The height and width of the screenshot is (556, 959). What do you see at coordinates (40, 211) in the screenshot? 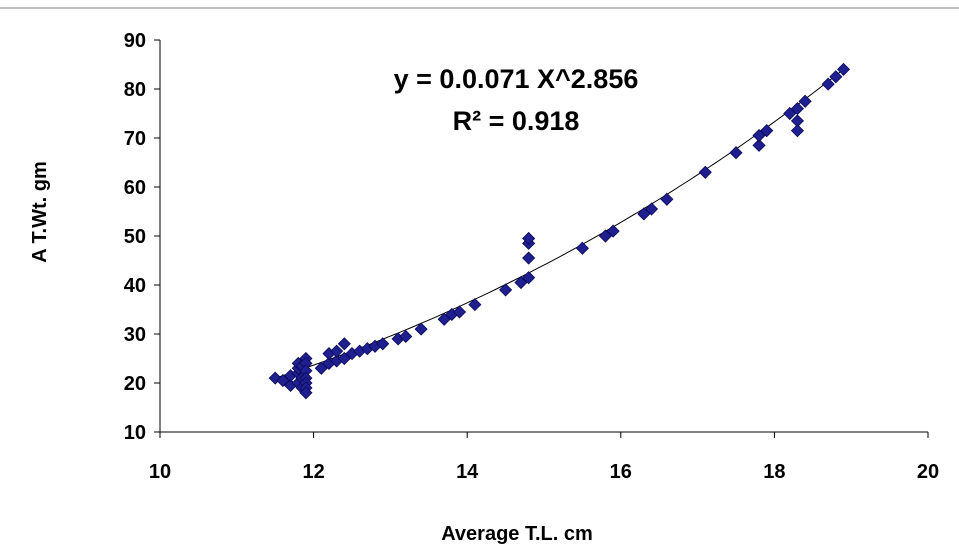
I see `y-axis-title: A T.Wt. gm` at bounding box center [40, 211].